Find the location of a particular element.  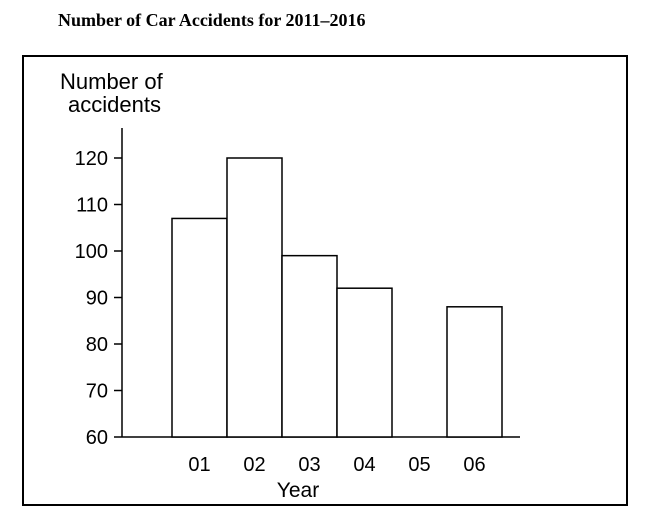

y-axis-label: Number of is located at coordinates (112, 81).